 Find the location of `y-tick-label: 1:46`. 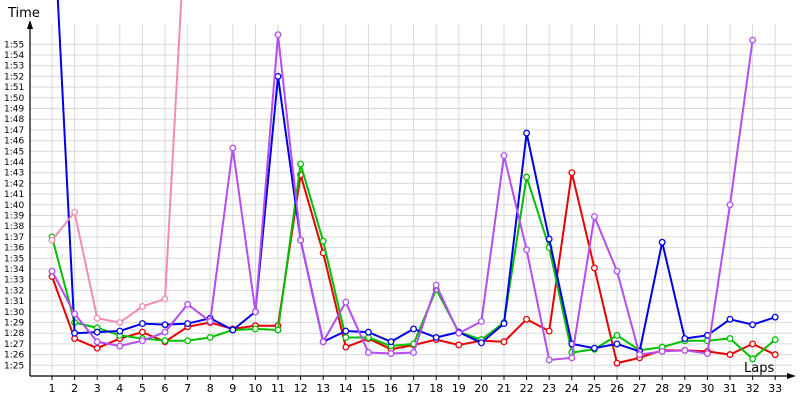

y-tick-label: 1:46 is located at coordinates (14, 142).